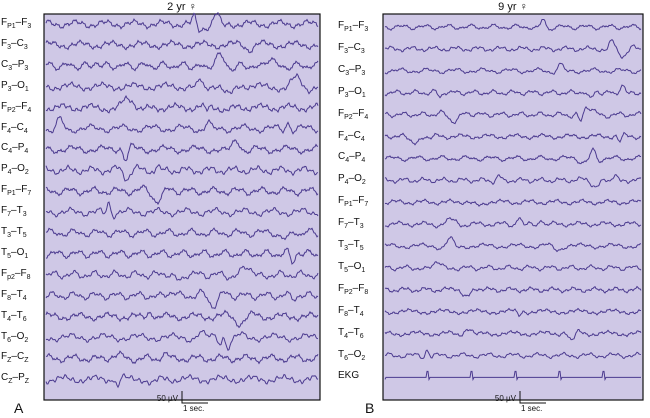 Image resolution: width=650 pixels, height=418 pixels. What do you see at coordinates (15, 358) in the screenshot?
I see `channel-label: FZ–CZ` at bounding box center [15, 358].